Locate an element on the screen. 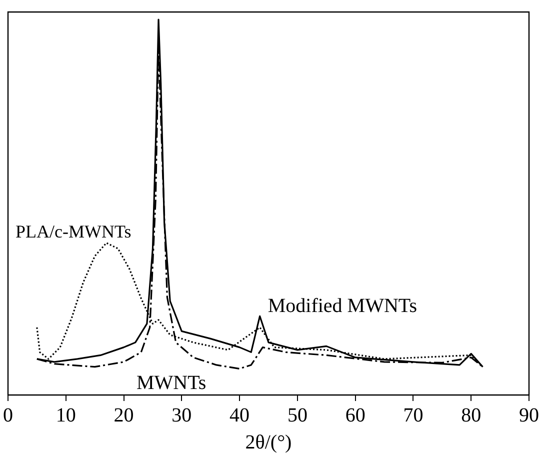 The image size is (542, 459). x-tick-label: 50 is located at coordinates (297, 415).